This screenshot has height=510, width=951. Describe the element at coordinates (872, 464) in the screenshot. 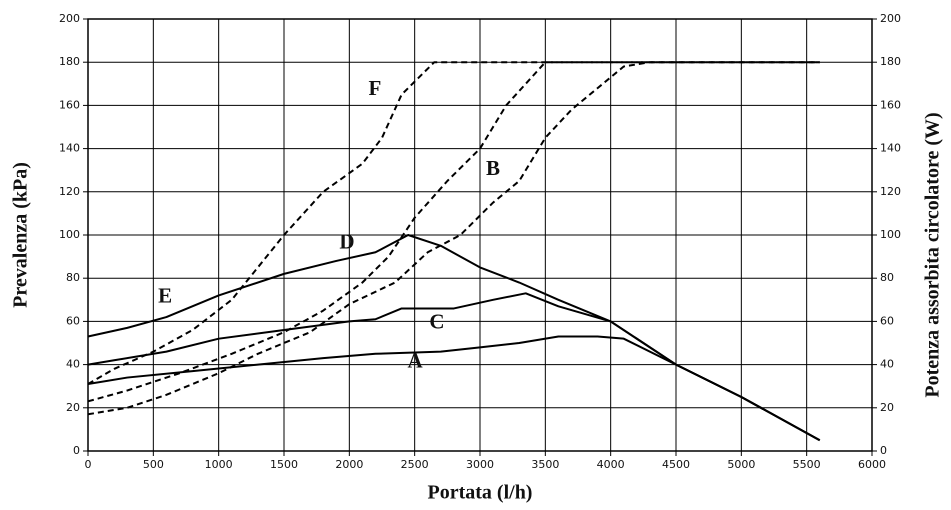

I see `x-tick-label: 6000` at that location.